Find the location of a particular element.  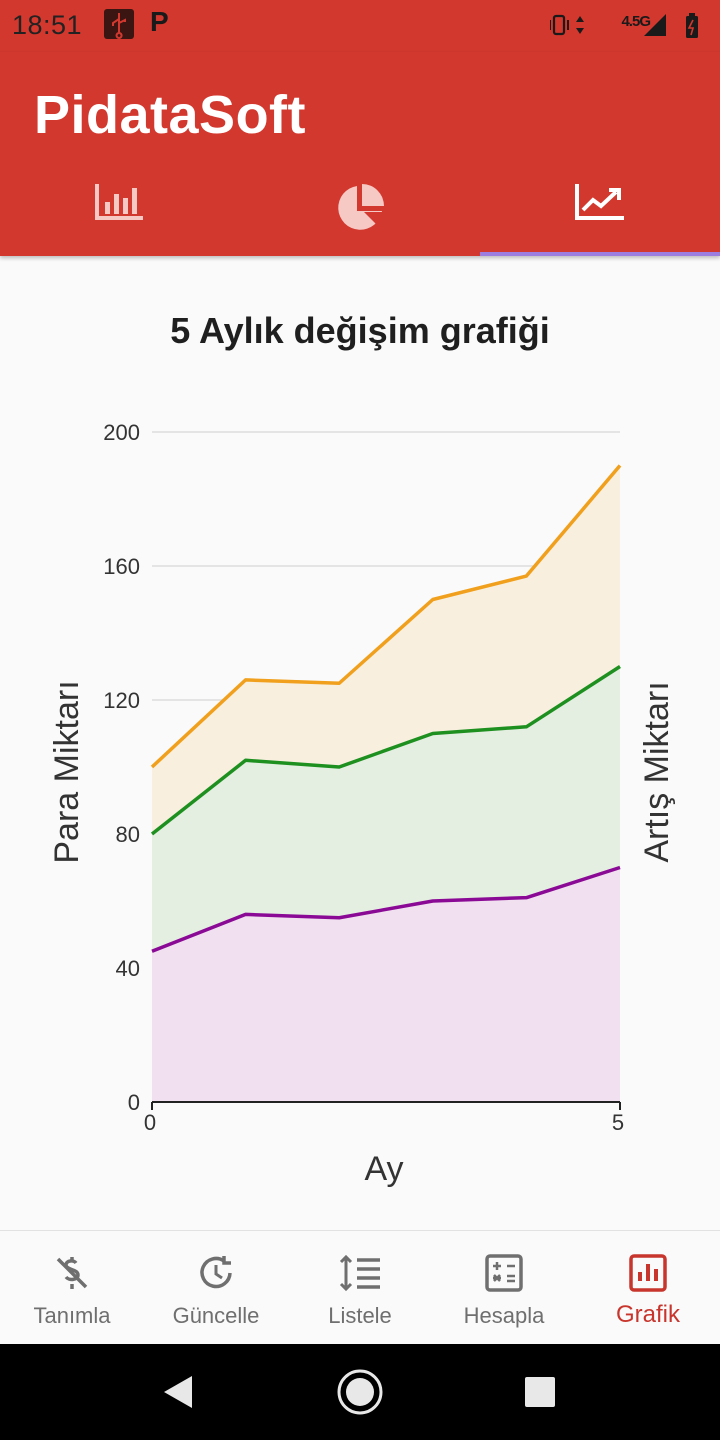

nav-item-listele: Listele is located at coordinates (360, 1288).